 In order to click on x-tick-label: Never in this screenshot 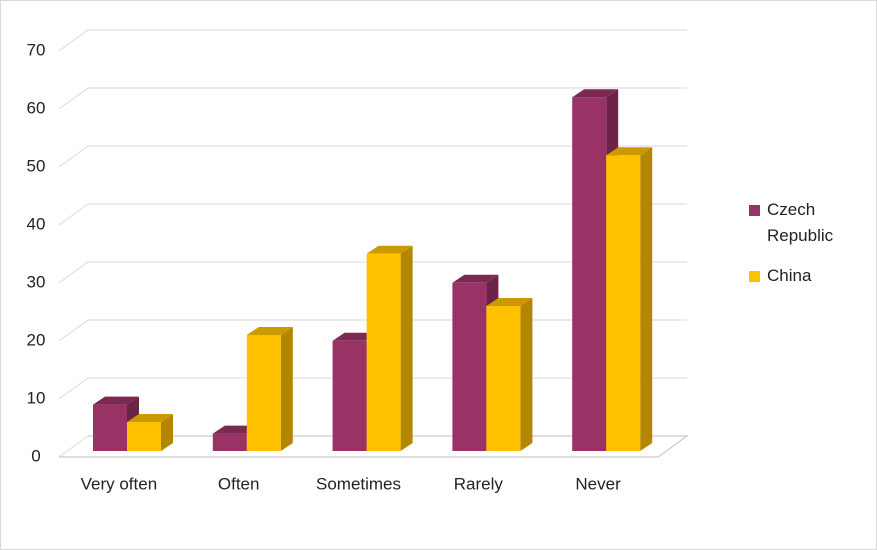, I will do `click(598, 483)`.